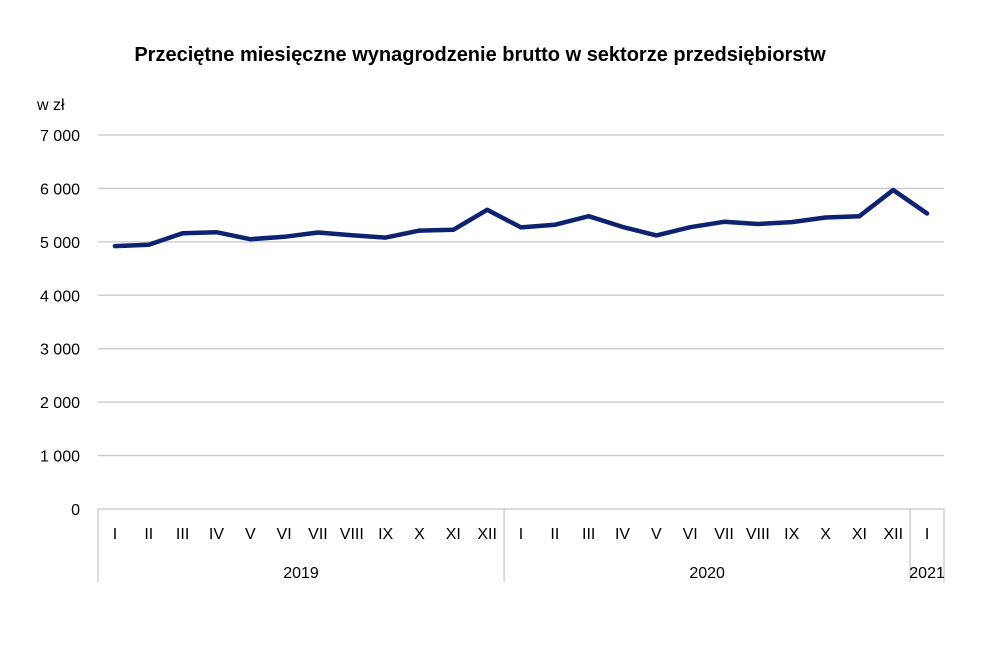 The width and height of the screenshot is (1000, 662). What do you see at coordinates (75, 510) in the screenshot?
I see `y-tick-label: 0` at bounding box center [75, 510].